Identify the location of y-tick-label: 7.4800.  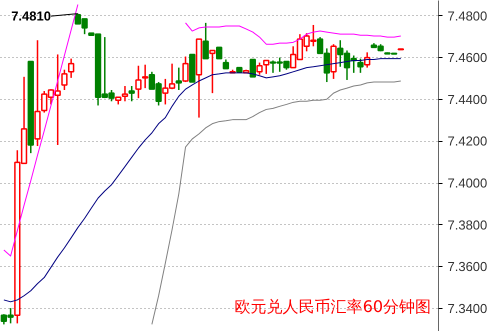
(468, 16).